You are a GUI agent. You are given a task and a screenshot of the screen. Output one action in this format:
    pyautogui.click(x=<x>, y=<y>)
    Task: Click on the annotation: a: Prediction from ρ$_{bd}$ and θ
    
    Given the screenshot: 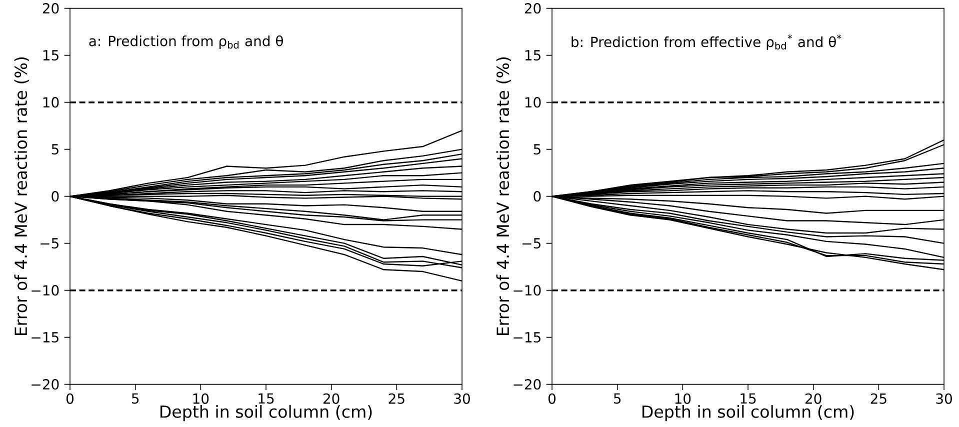 What is the action you would take?
    pyautogui.click(x=186, y=42)
    